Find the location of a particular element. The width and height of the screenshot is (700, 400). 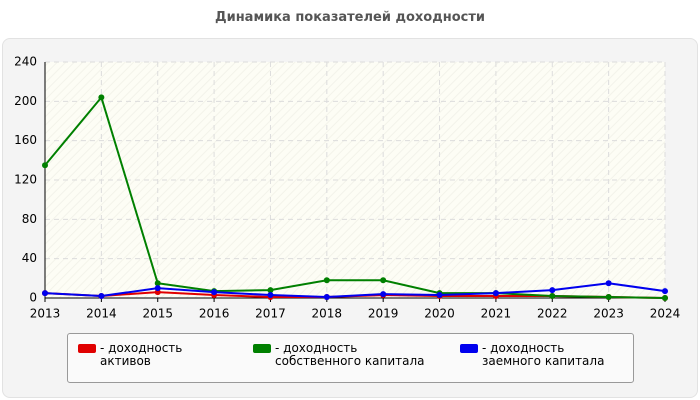

series-line is located at coordinates (355, 290).